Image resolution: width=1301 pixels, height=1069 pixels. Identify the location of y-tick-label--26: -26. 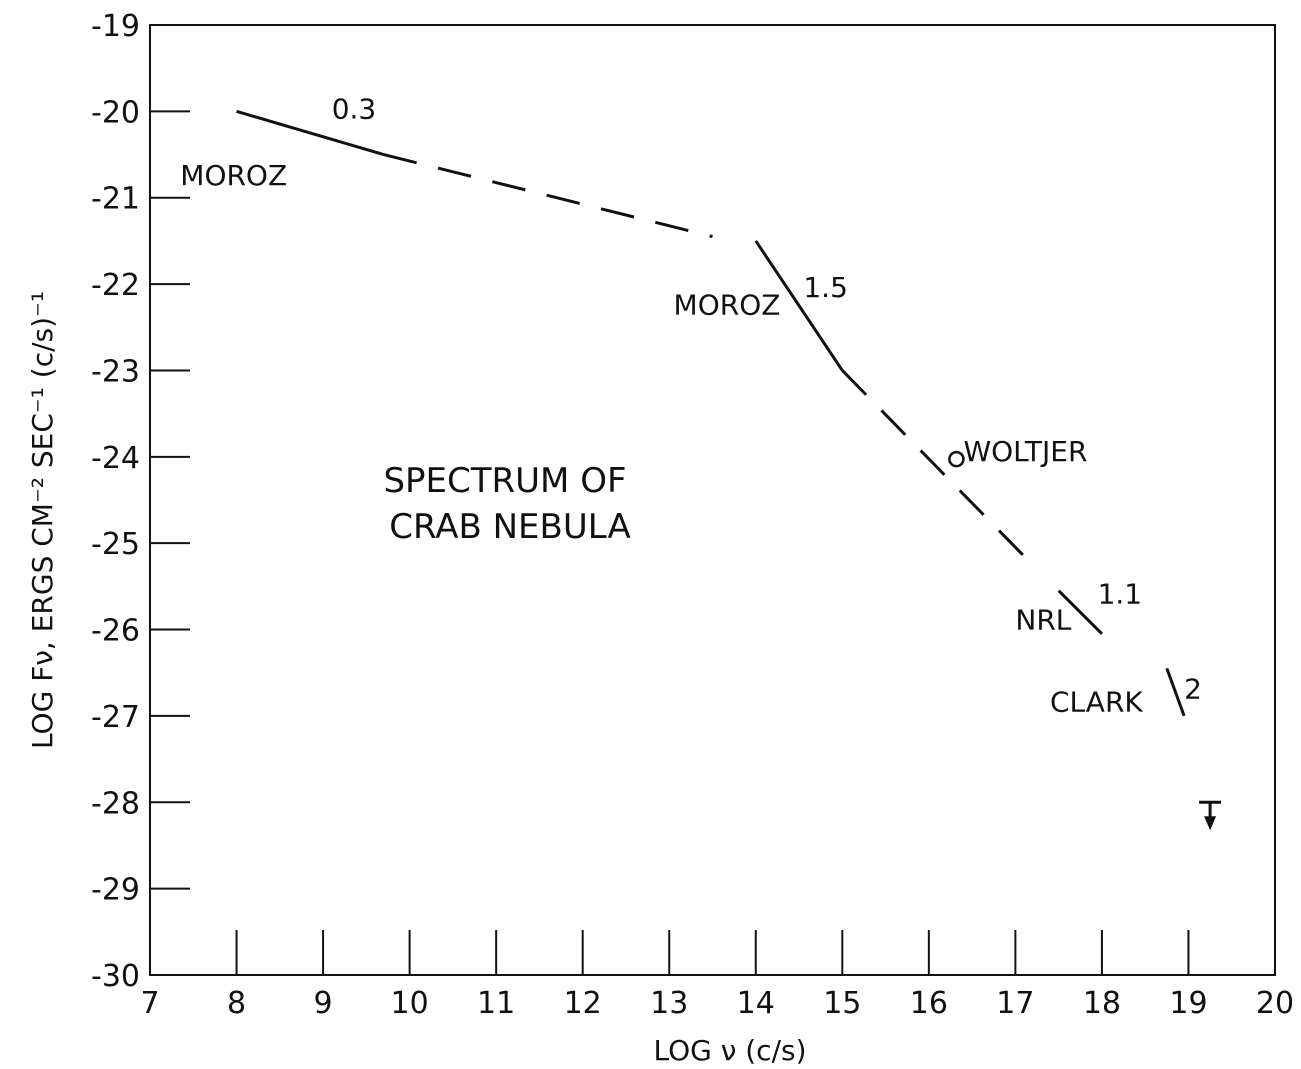
(115, 631).